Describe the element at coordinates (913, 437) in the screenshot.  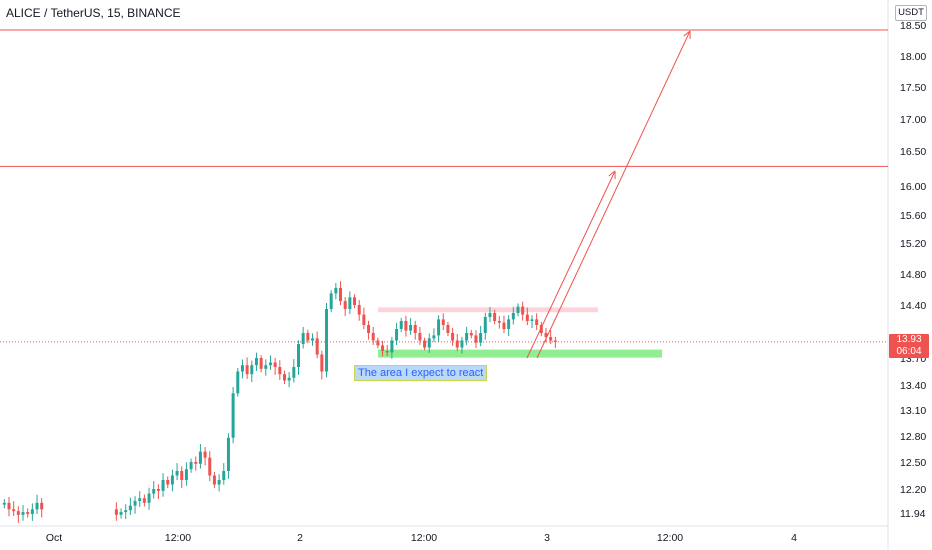
I see `y-tick-label: 12.80` at that location.